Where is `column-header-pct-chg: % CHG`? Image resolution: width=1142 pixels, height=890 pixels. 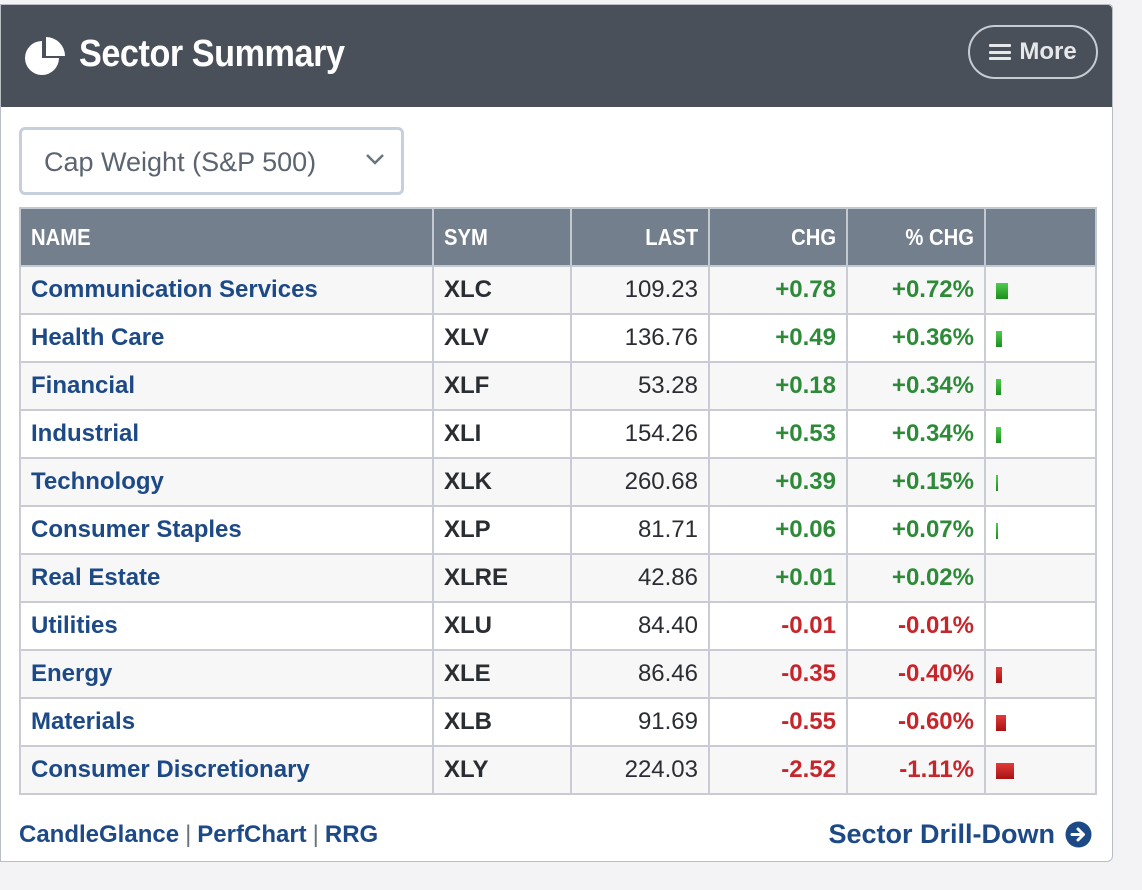 column-header-pct-chg: % CHG is located at coordinates (916, 237).